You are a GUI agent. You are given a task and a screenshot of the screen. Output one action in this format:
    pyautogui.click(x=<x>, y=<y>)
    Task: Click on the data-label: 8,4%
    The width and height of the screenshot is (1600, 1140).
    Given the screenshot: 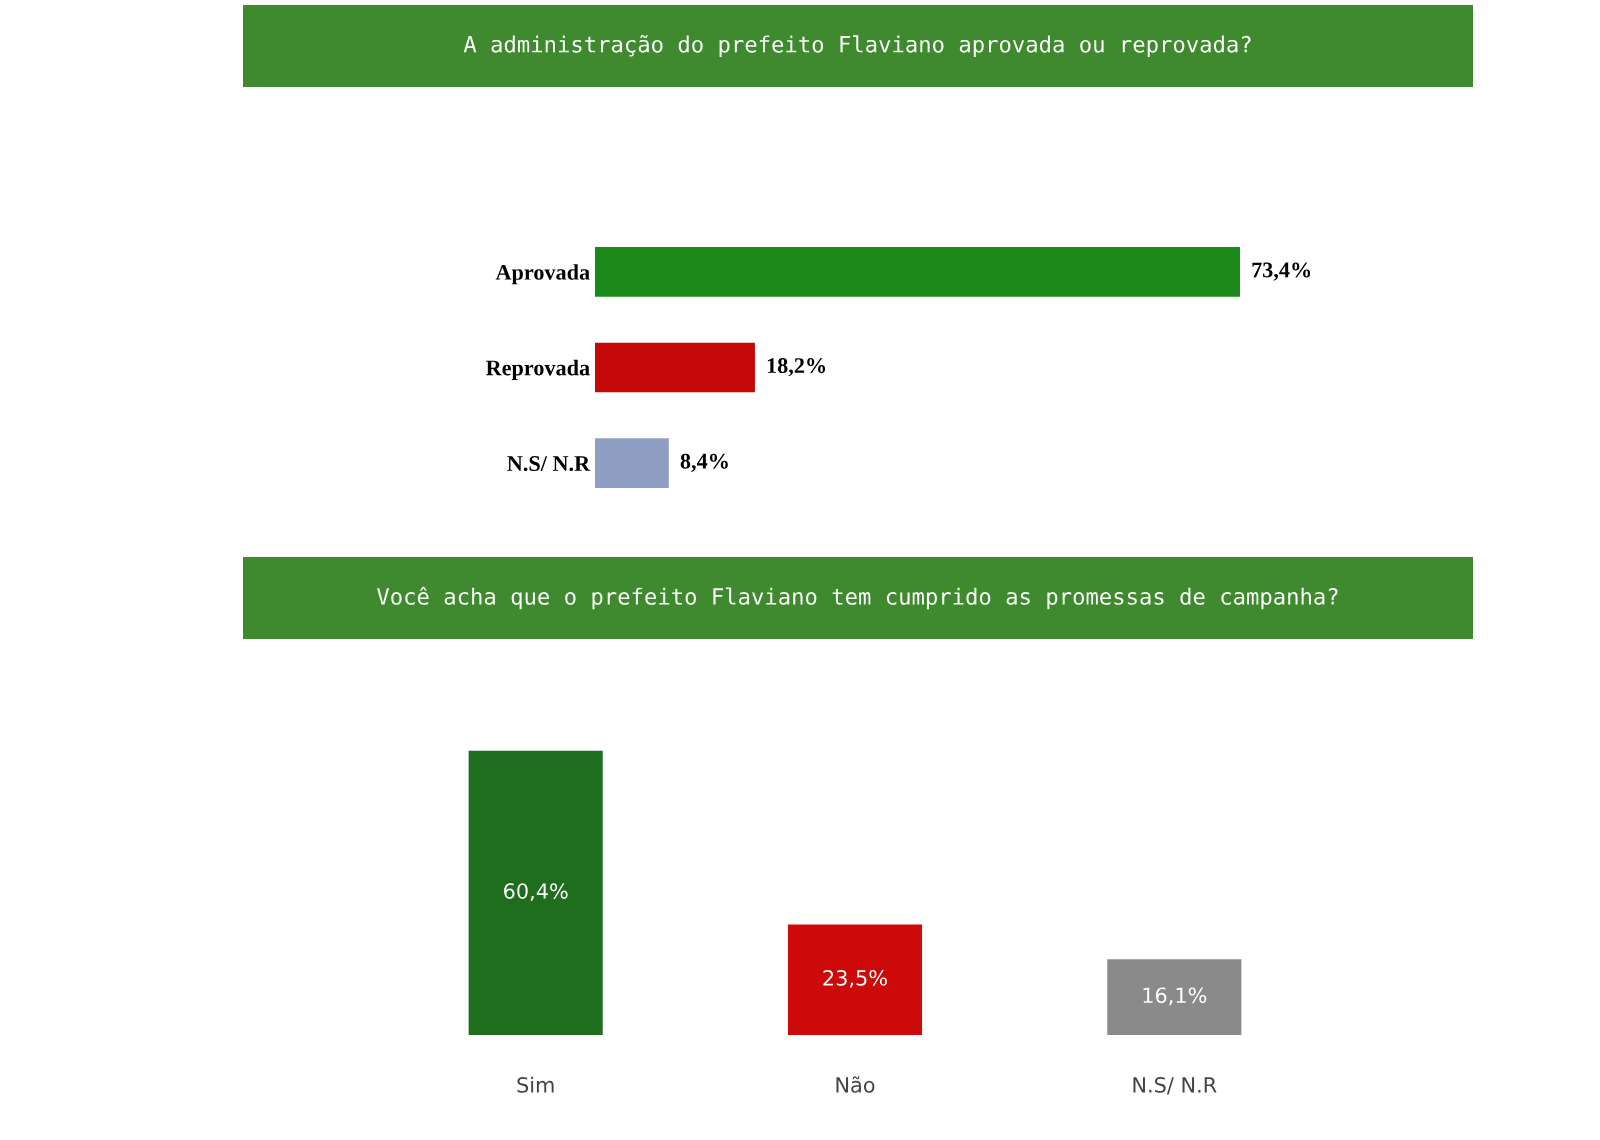 What is the action you would take?
    pyautogui.click(x=704, y=462)
    